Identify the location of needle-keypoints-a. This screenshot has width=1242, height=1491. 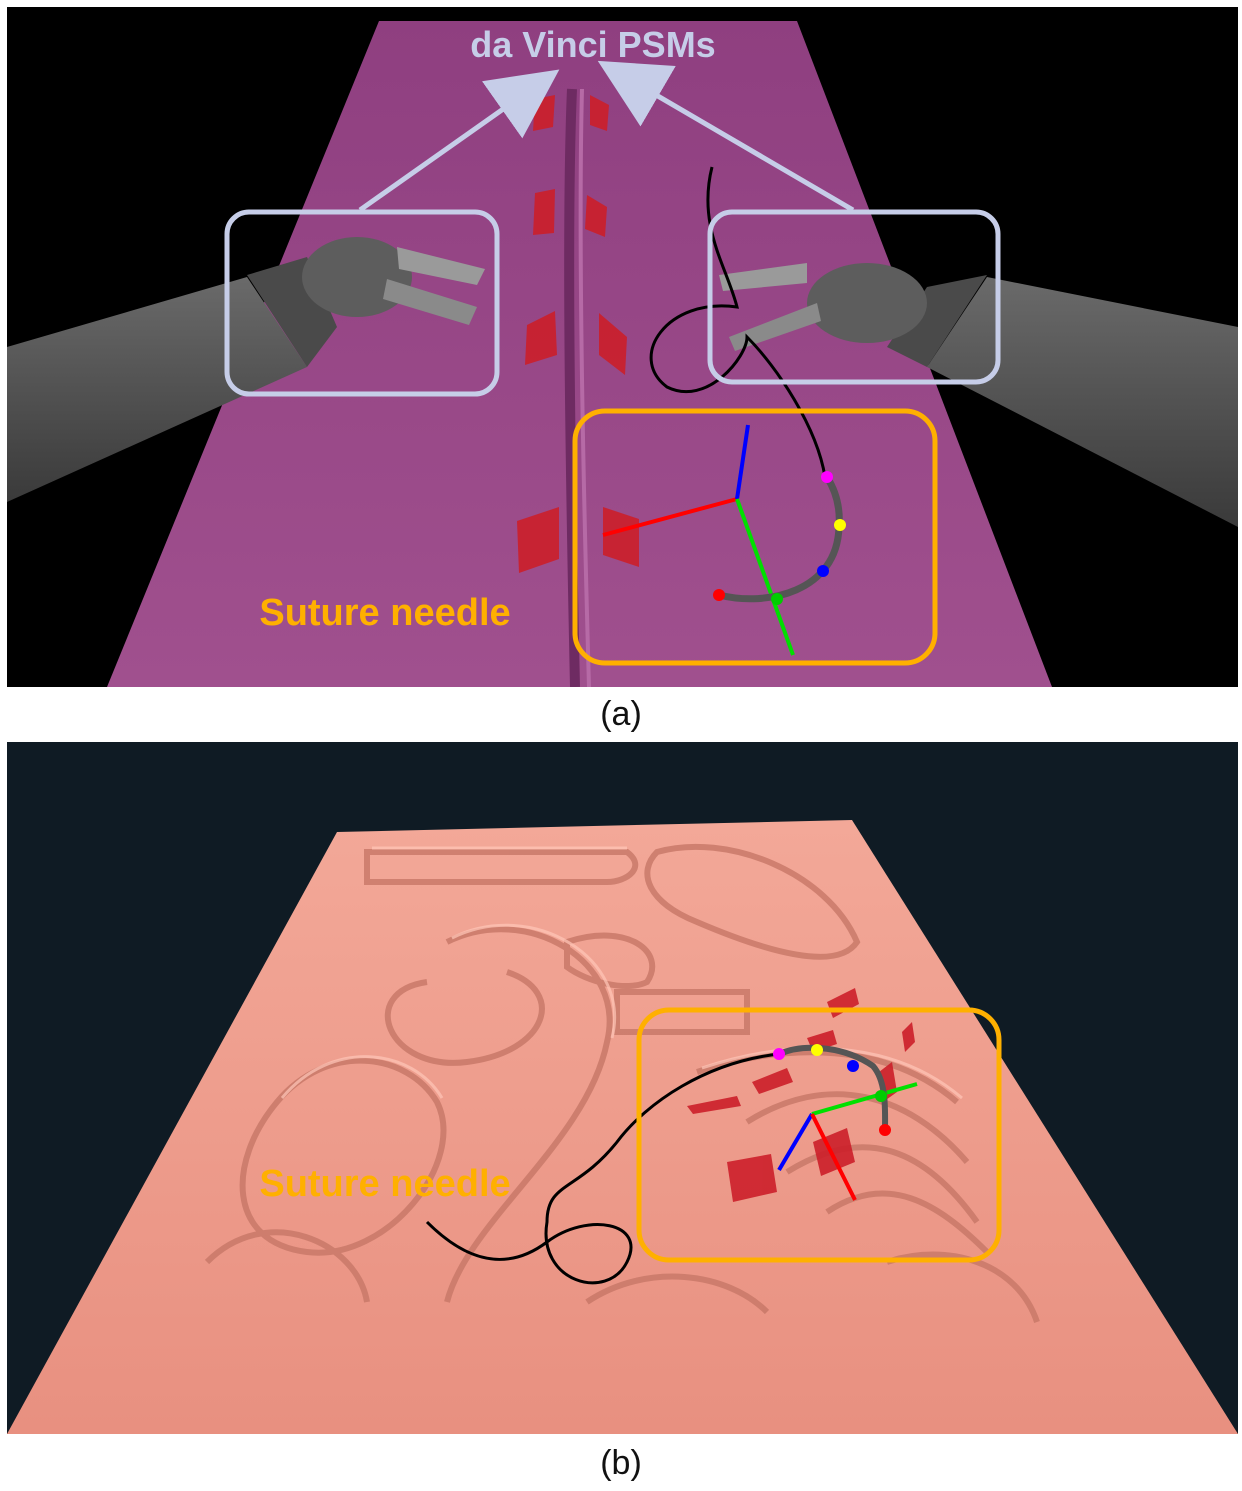
(779, 538).